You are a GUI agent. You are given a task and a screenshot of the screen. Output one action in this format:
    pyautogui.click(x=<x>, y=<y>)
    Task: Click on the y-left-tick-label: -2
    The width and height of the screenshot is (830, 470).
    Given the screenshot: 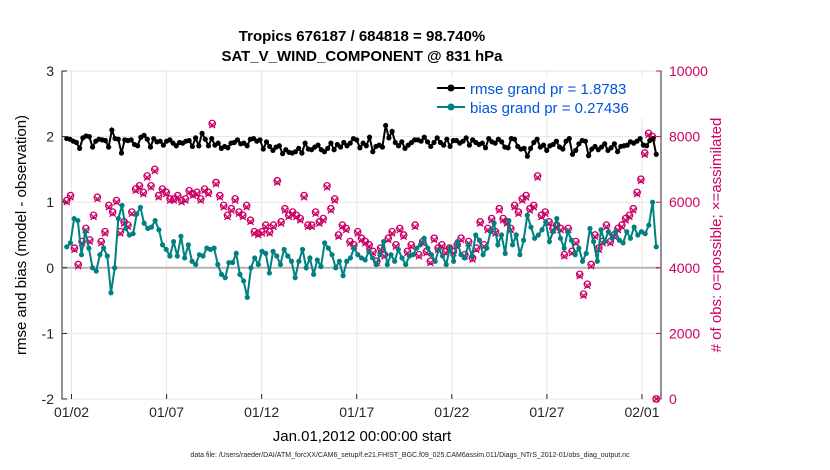 What is the action you would take?
    pyautogui.click(x=48, y=399)
    